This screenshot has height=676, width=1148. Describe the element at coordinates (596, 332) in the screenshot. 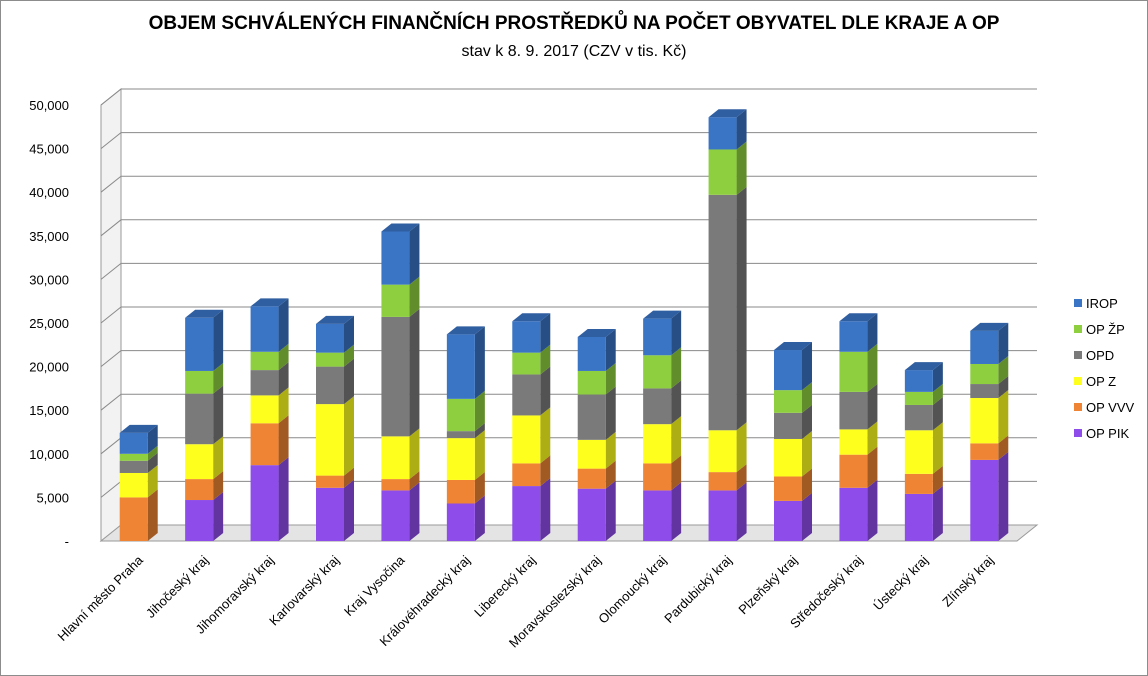

I see `bar-7-irop-top` at that location.